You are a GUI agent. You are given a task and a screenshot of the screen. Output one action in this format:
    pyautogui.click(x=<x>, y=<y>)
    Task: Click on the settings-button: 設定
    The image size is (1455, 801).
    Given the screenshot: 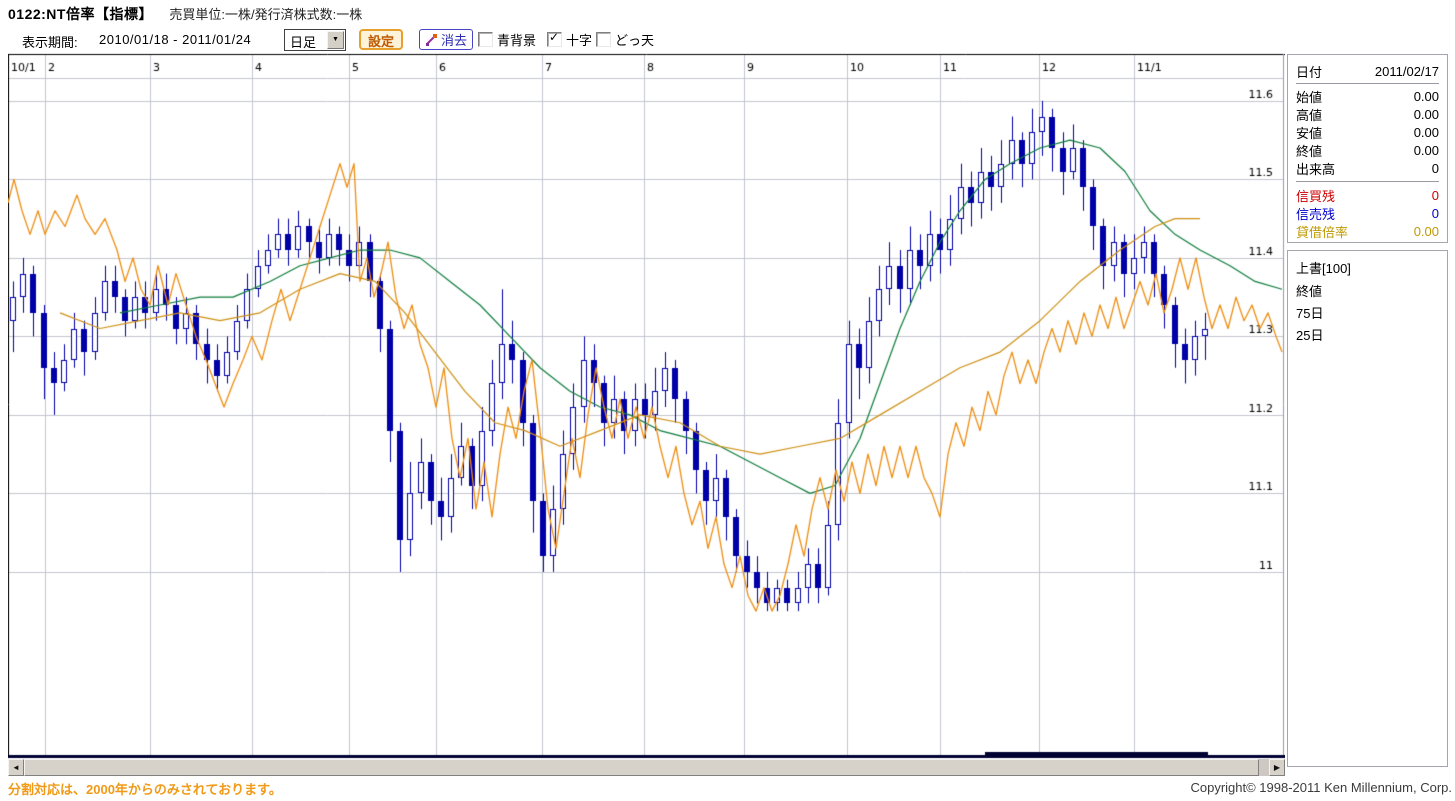 What is the action you would take?
    pyautogui.click(x=381, y=39)
    